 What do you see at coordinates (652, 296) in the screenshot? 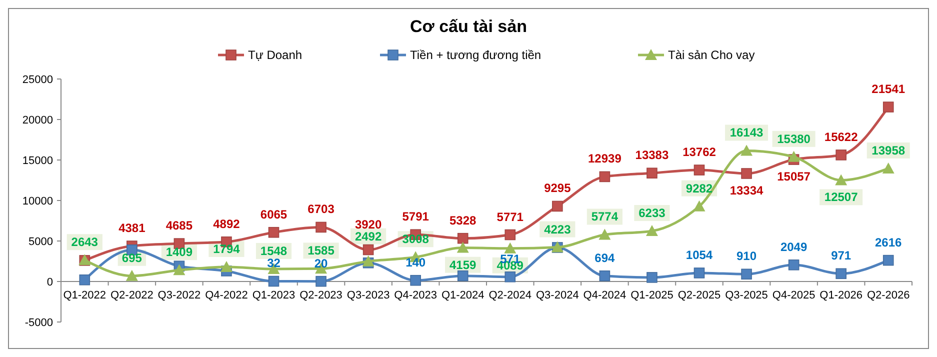
I see `x-tick-label: Q1-2025` at bounding box center [652, 296].